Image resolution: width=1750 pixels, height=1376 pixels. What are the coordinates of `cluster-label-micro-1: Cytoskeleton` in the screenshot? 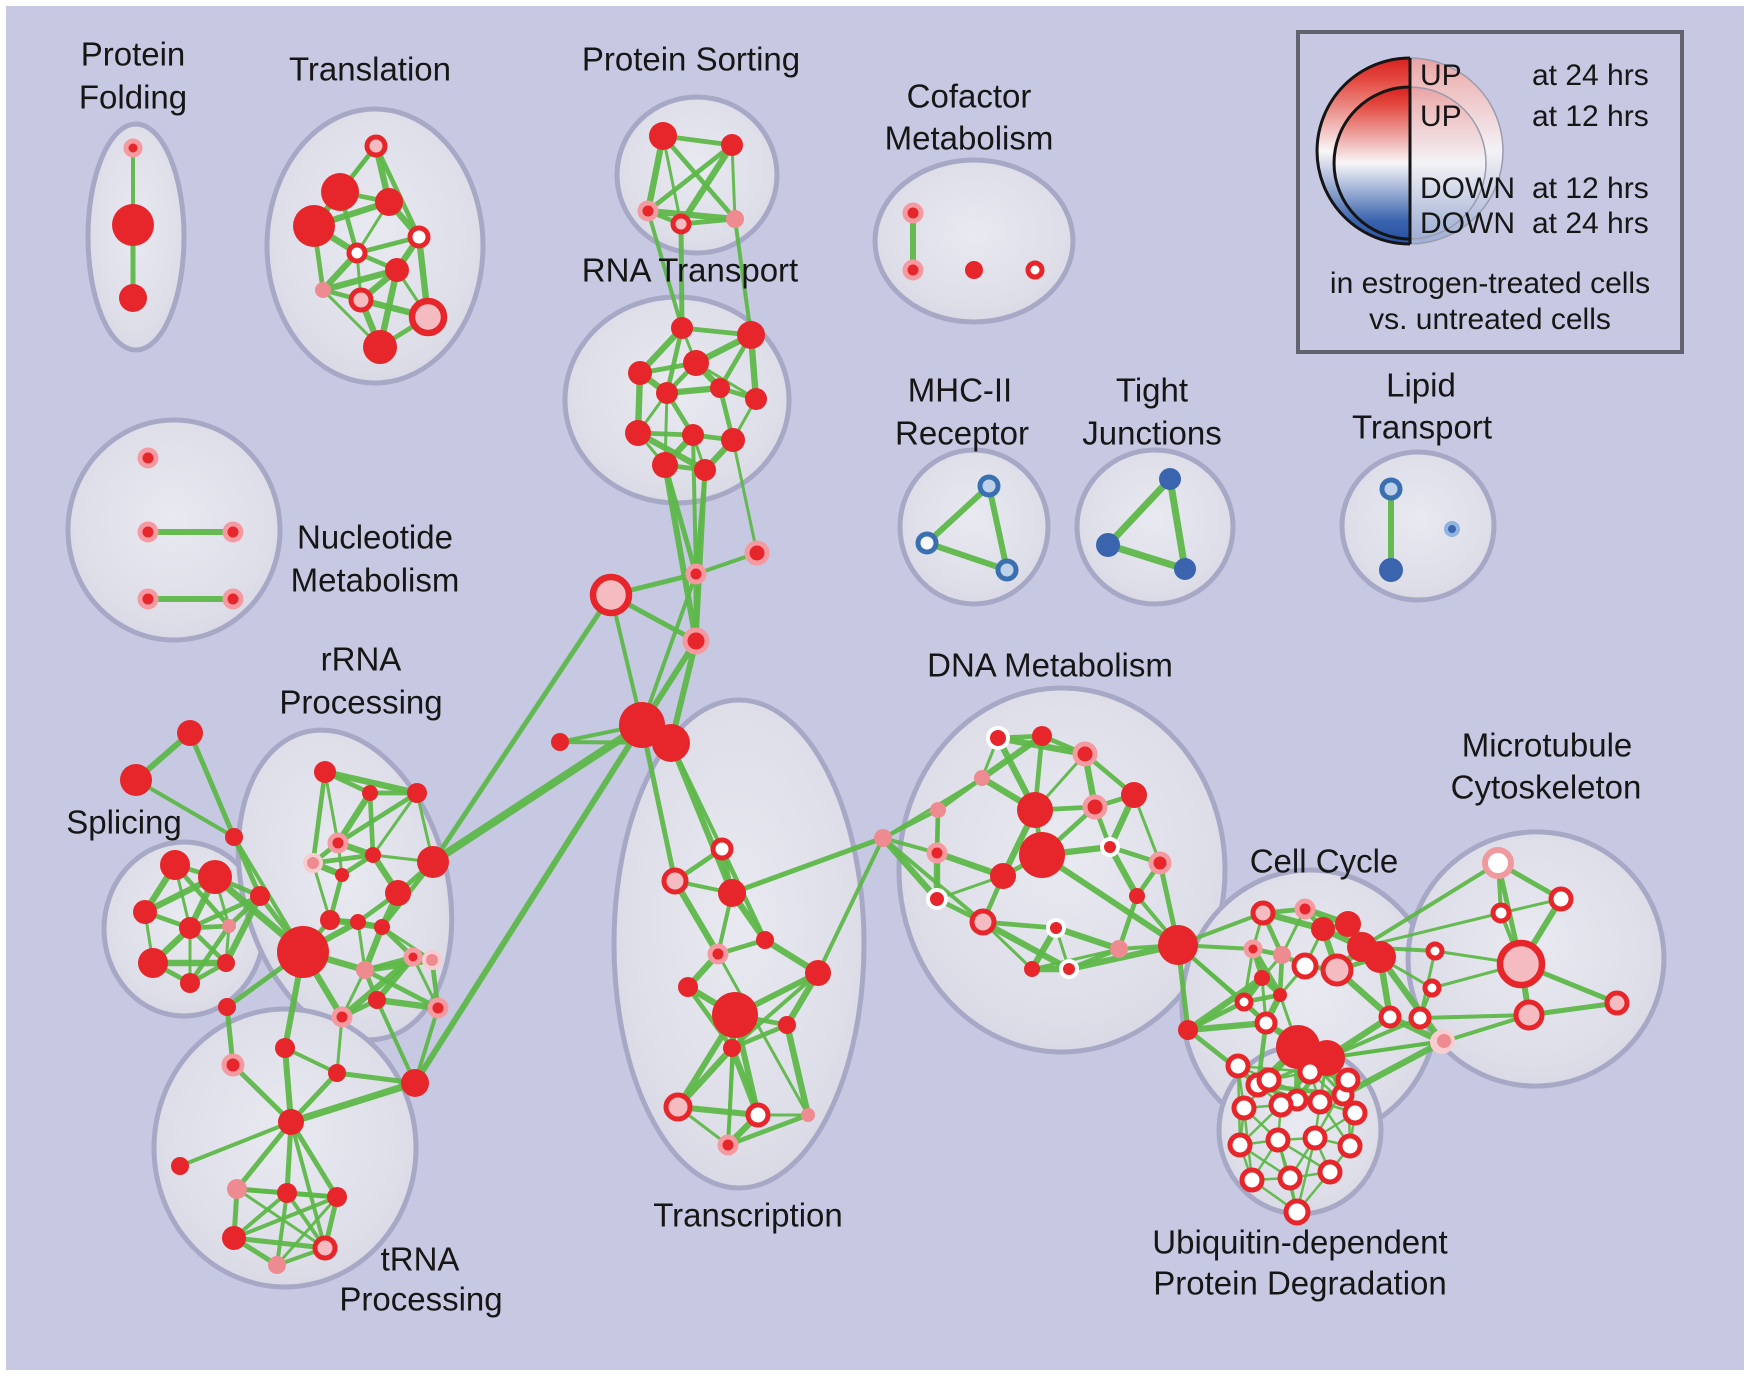 It's located at (1546, 787).